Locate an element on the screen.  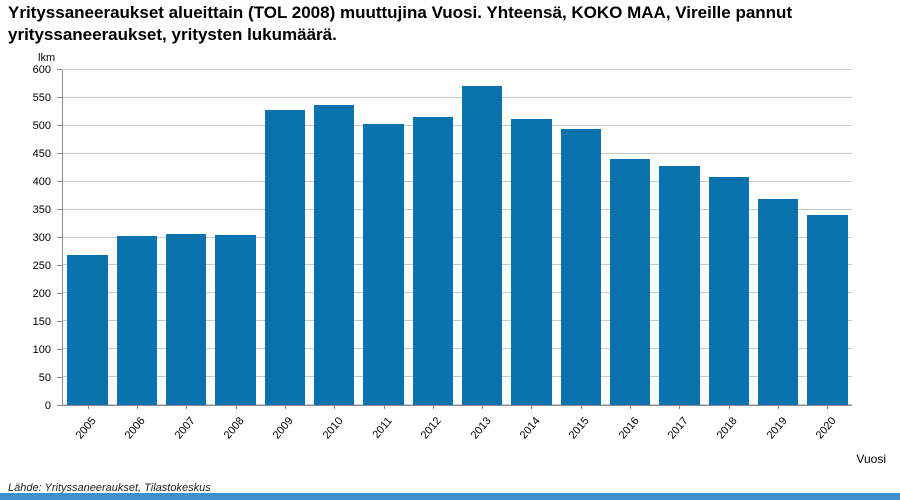
x-tick-label: 2020 is located at coordinates (826, 428).